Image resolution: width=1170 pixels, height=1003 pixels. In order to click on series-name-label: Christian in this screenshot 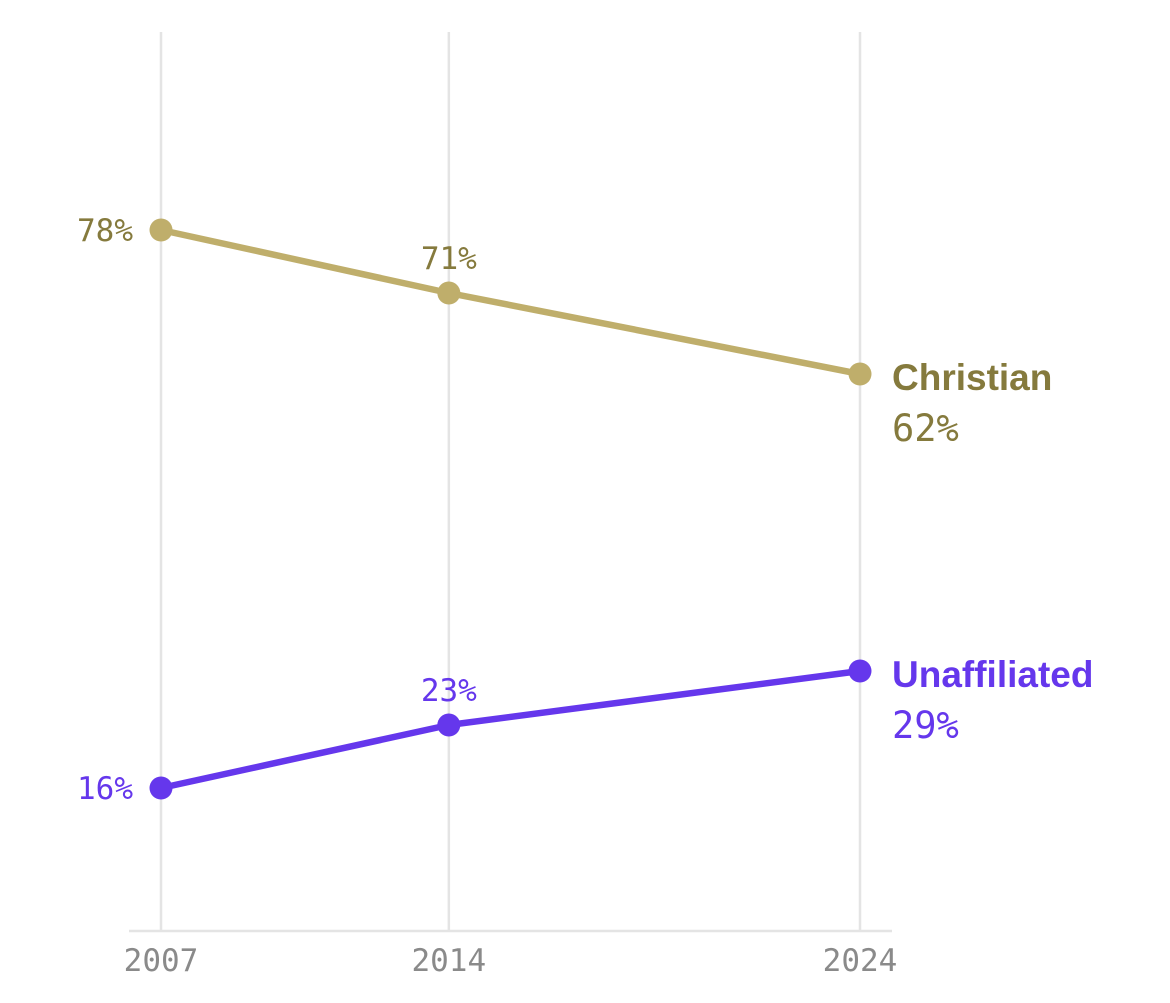, I will do `click(972, 377)`.